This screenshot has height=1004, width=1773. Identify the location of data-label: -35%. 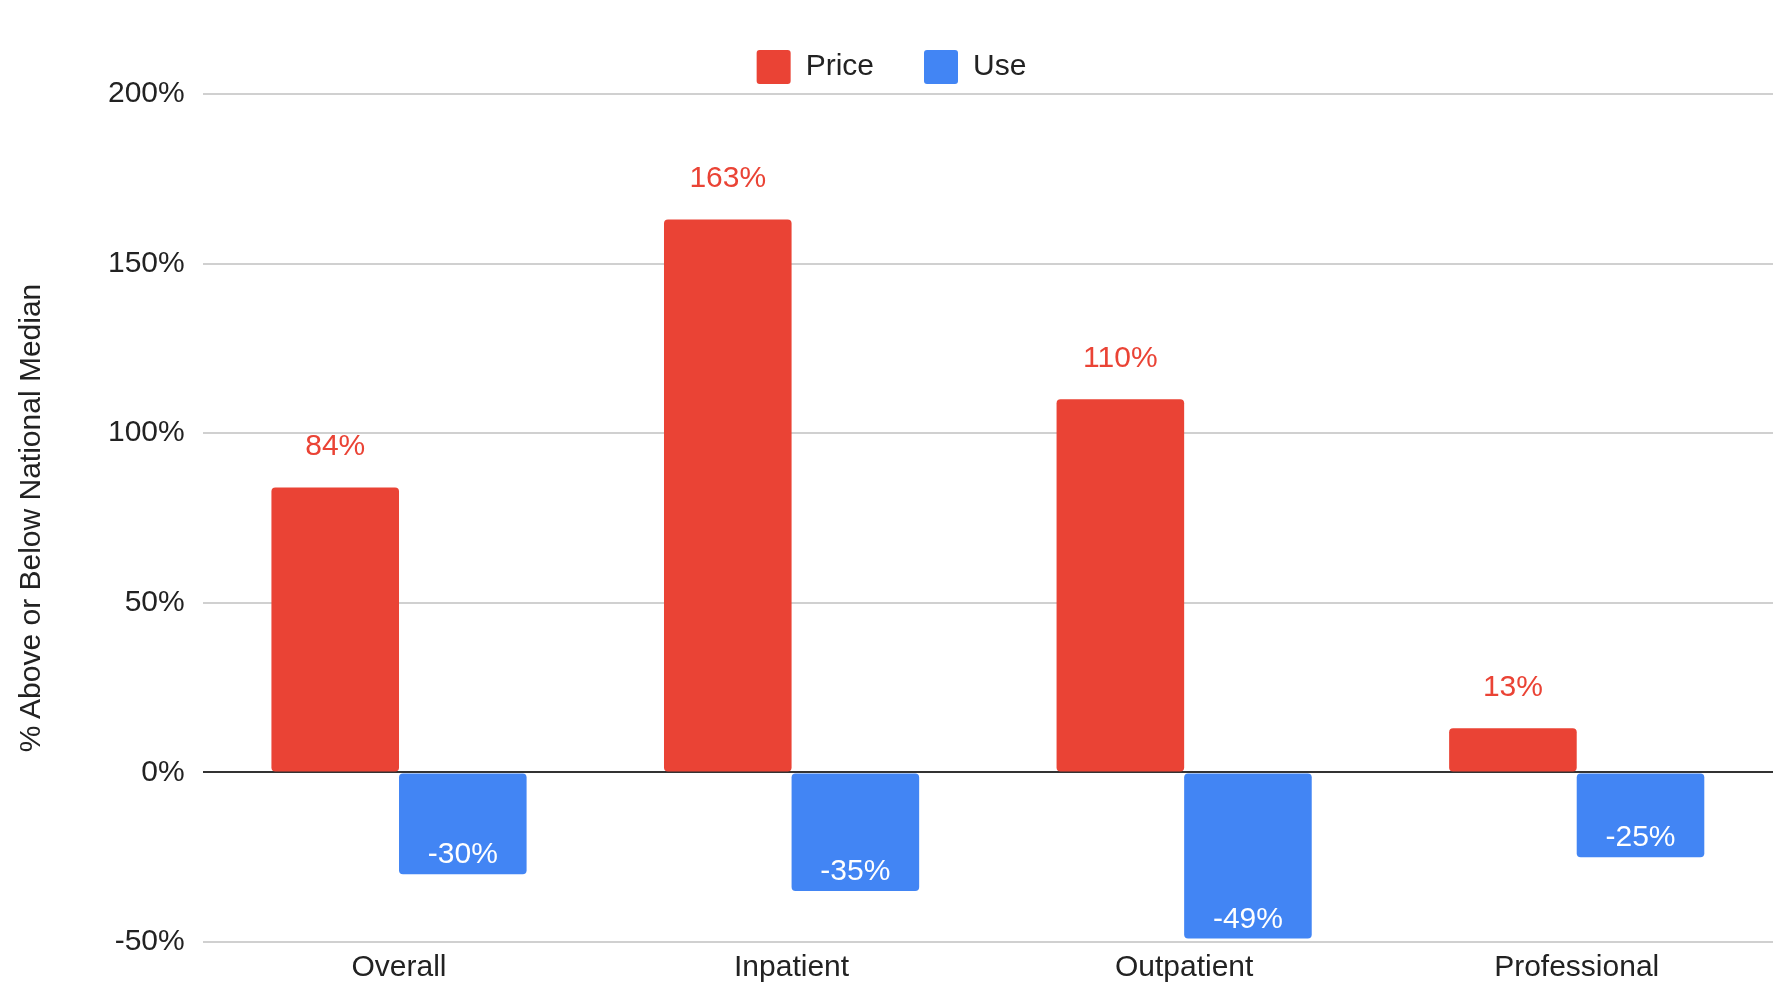
(855, 870).